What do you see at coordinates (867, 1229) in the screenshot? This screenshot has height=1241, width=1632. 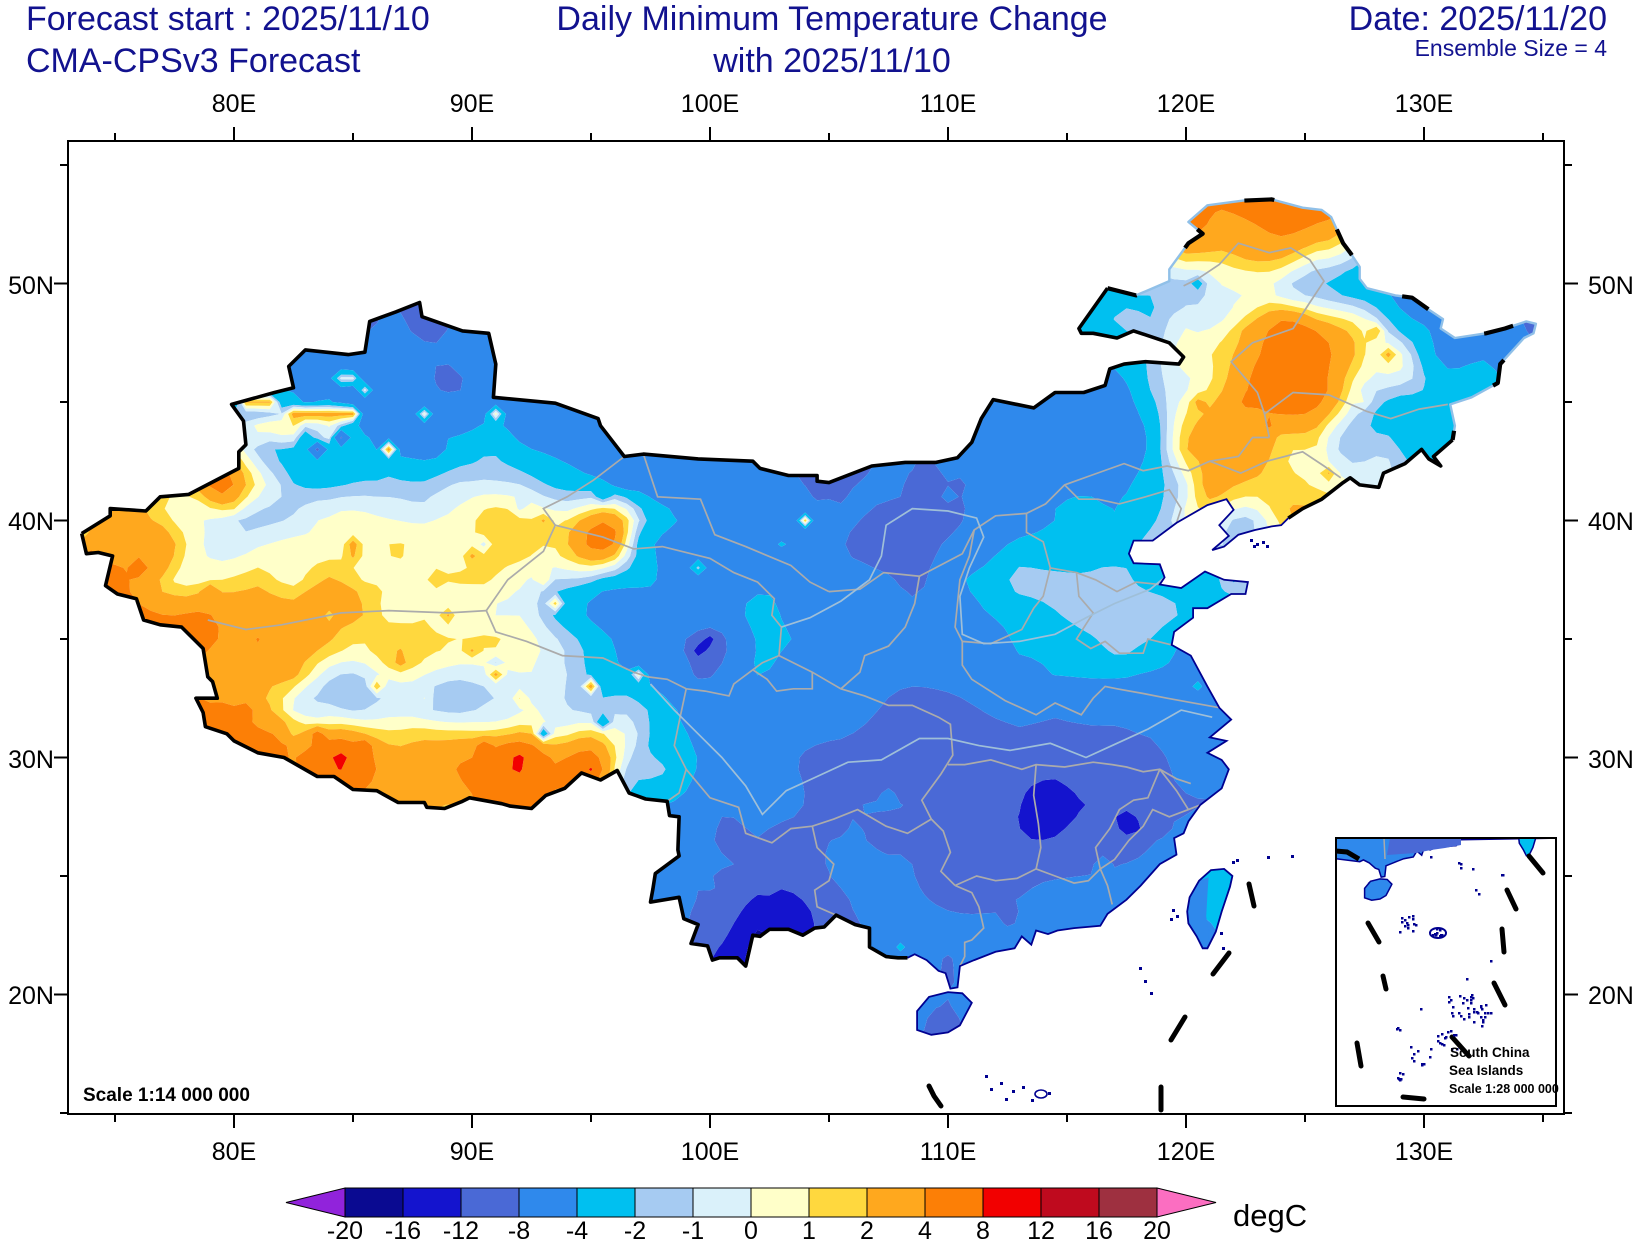 I see `svg-text: 2` at bounding box center [867, 1229].